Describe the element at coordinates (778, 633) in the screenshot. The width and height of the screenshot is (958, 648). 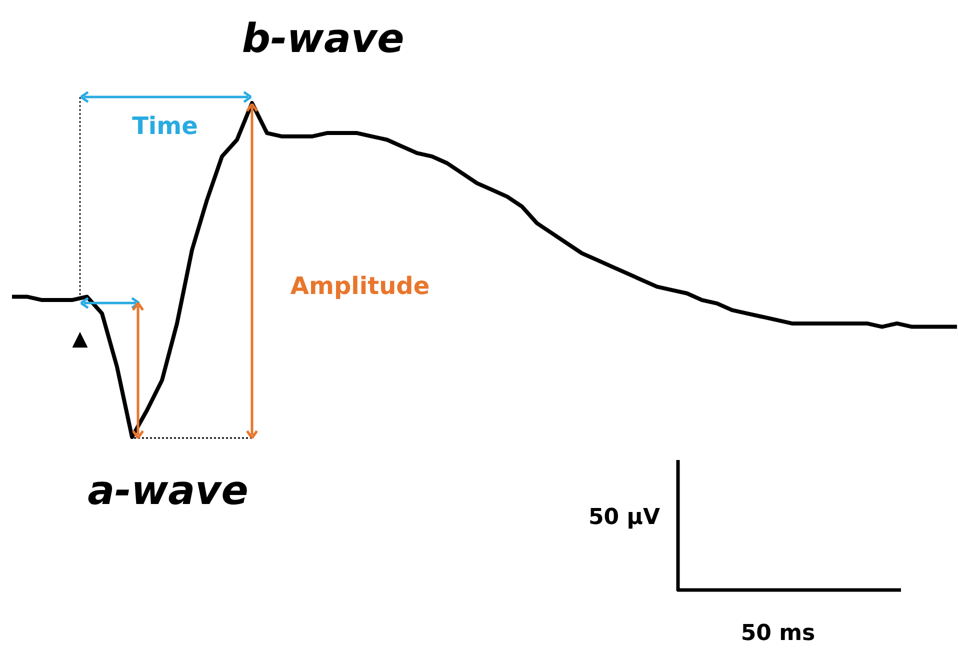
I see `text: 50 ms` at that location.